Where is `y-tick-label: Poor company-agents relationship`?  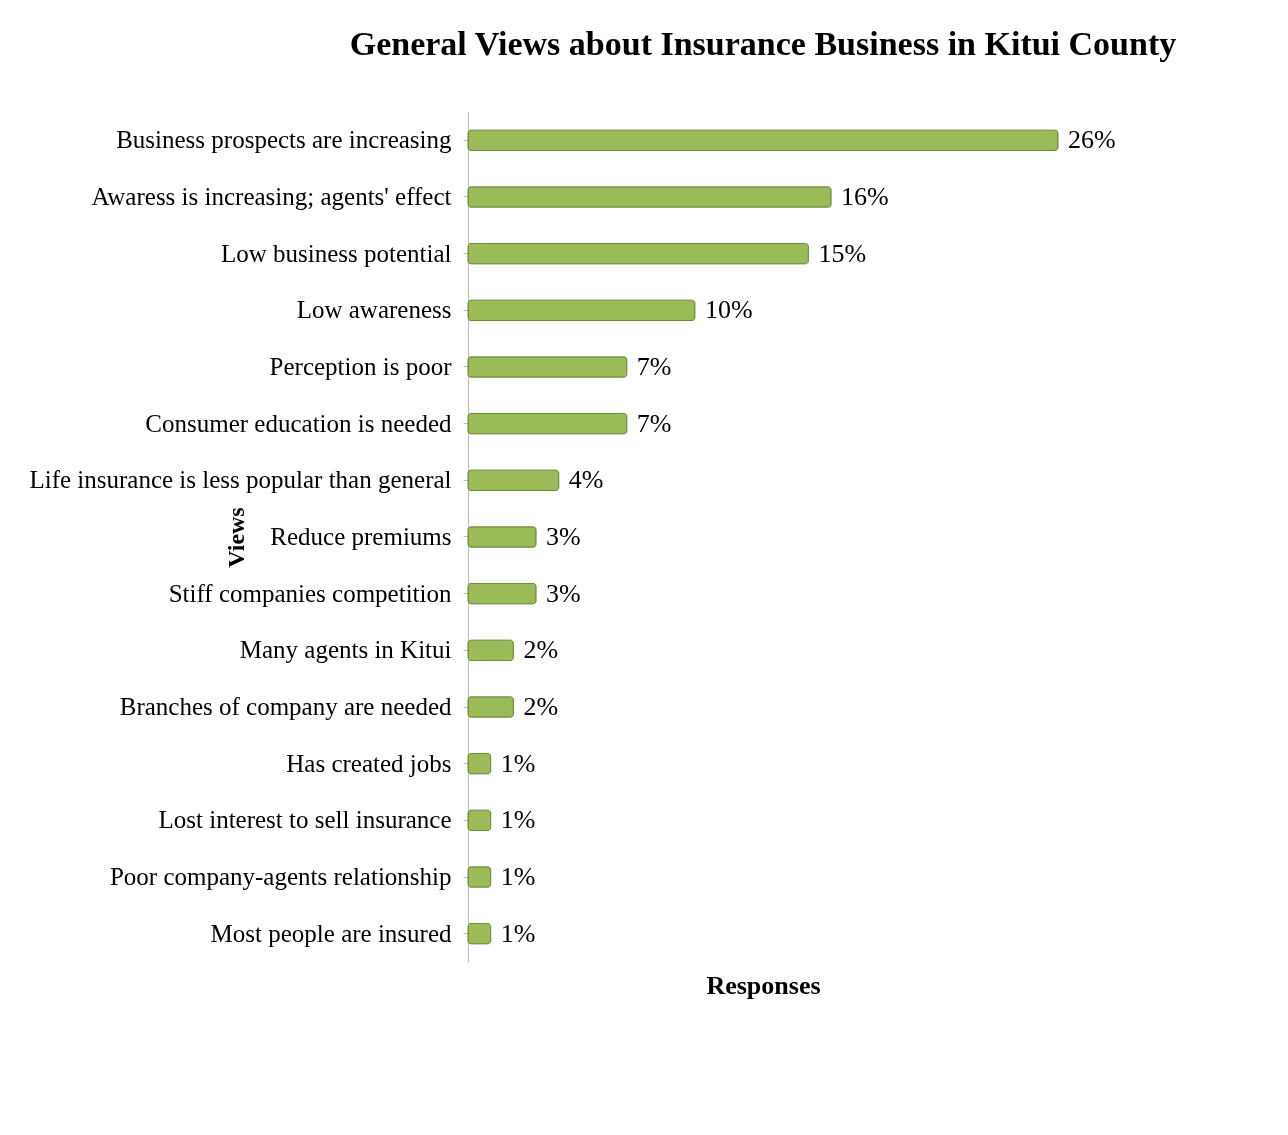 y-tick-label: Poor company-agents relationship is located at coordinates (280, 876).